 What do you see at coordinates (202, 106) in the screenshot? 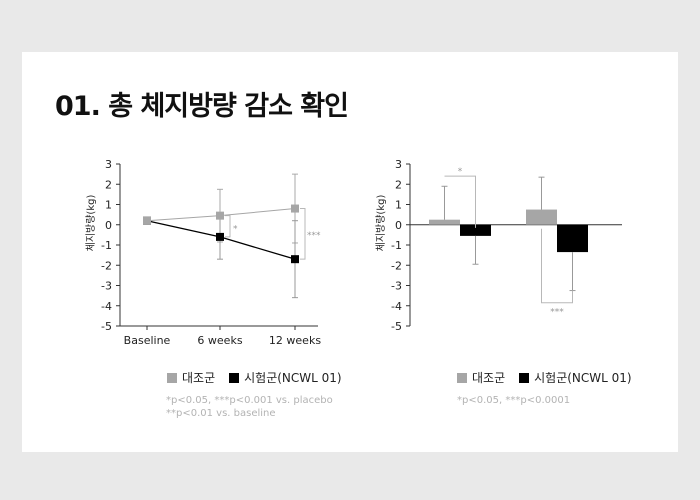
I see `page-title: 01. 총 체지방량 감소 확인` at bounding box center [202, 106].